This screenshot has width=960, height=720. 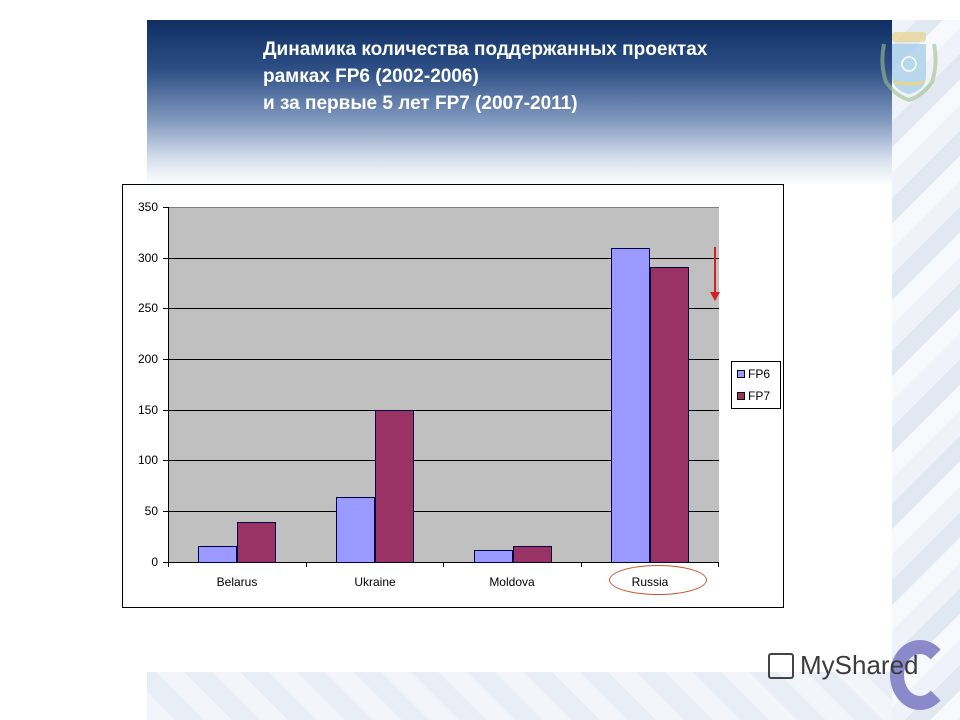 What do you see at coordinates (630, 405) in the screenshot?
I see `bar-fp6-russia` at bounding box center [630, 405].